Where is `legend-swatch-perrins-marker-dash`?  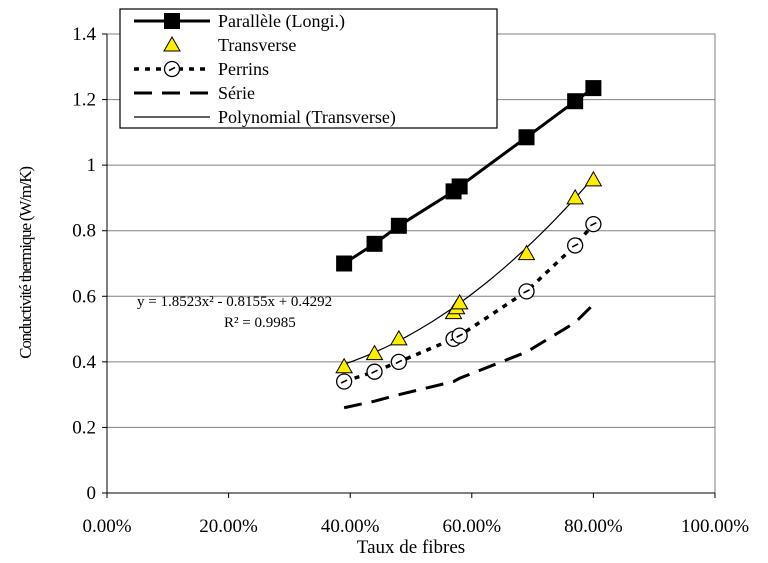
legend-swatch-perrins-marker-dash is located at coordinates (172, 69).